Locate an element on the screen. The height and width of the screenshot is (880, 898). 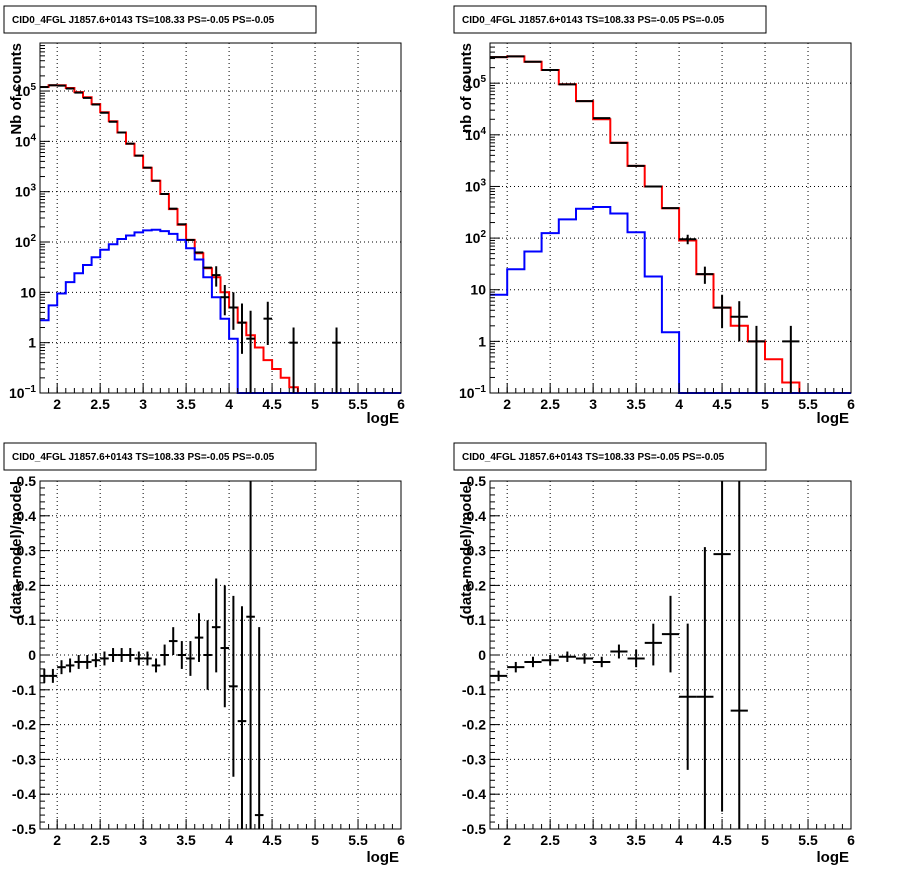
y-axis-label: Nb of counts is located at coordinates (16, 89).